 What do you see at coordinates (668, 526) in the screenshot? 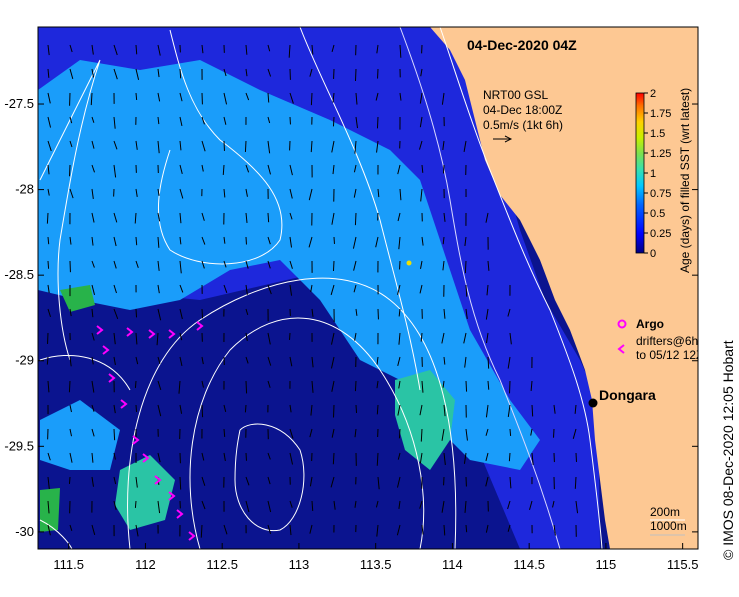
I see `depth-legend-1000m: 1000m` at bounding box center [668, 526].